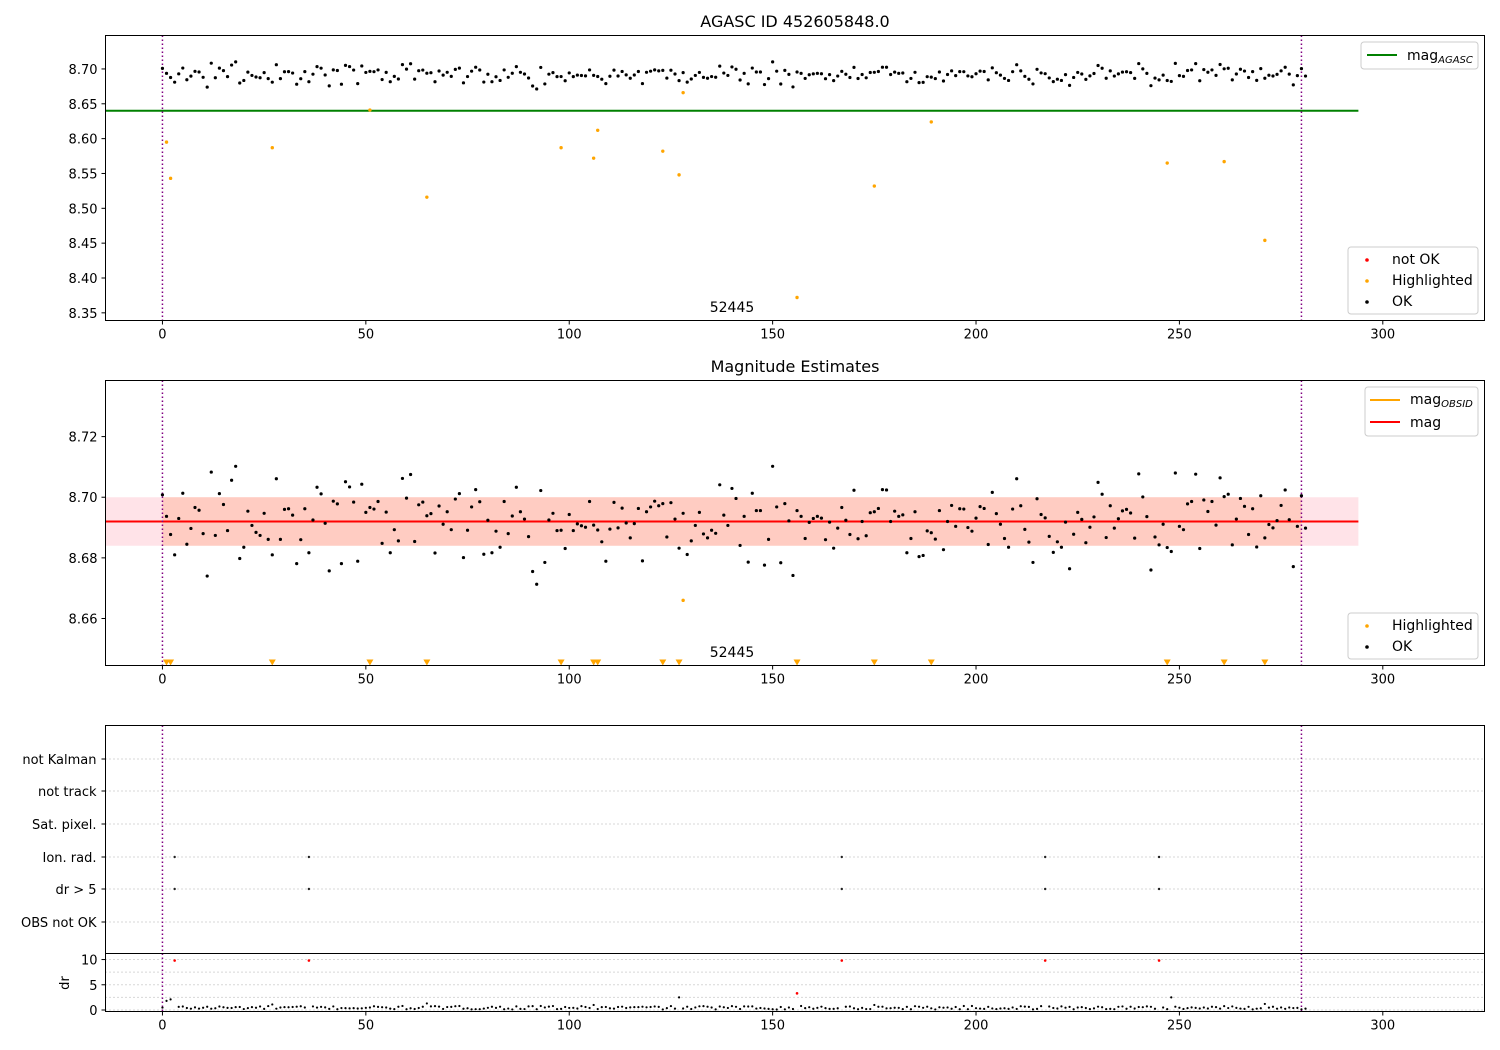  I want to click on dr-not-ok-point, so click(1159, 960).